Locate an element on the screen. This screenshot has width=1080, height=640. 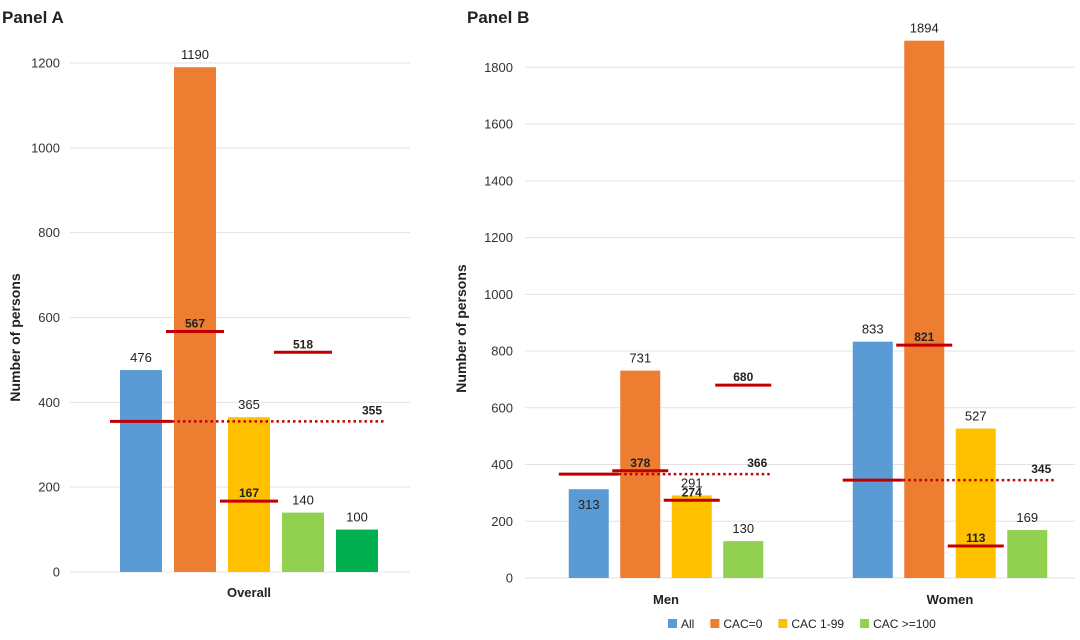
data-label: 1190 is located at coordinates (195, 54).